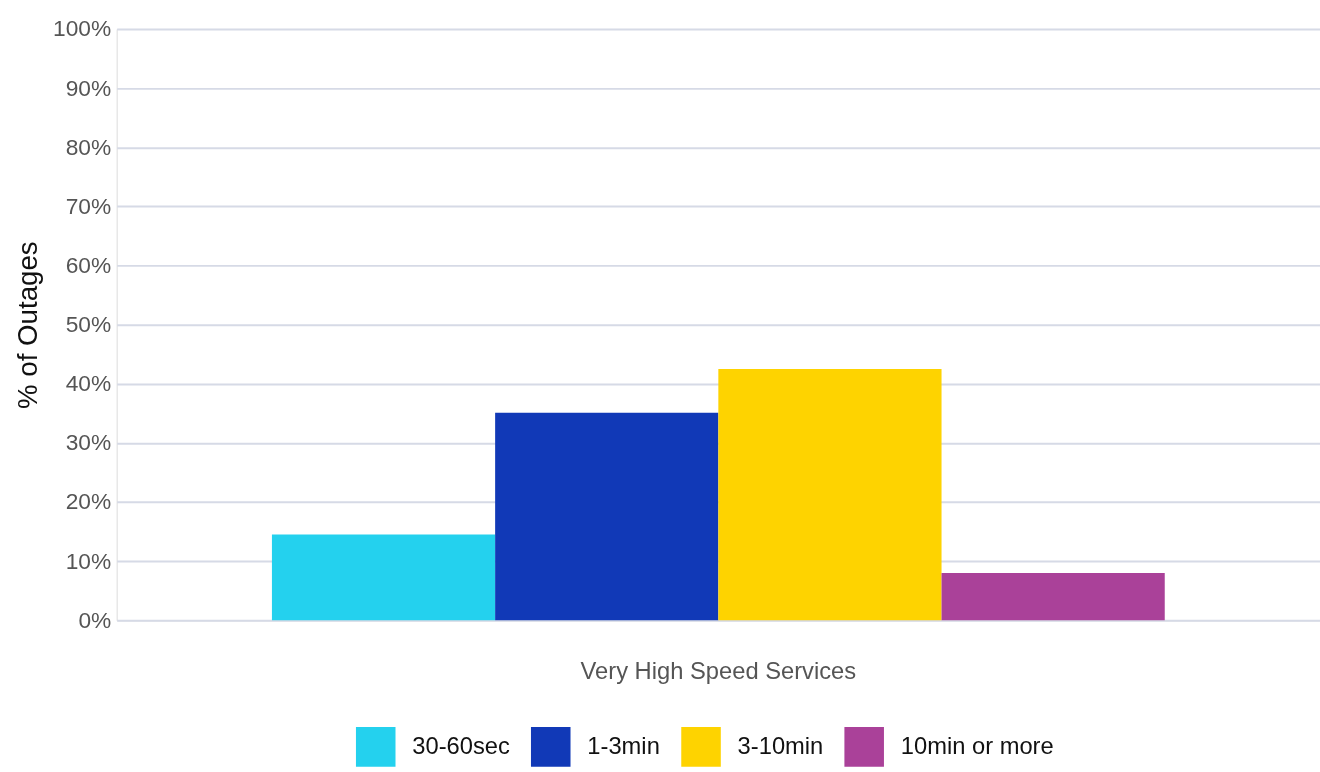  Describe the element at coordinates (461, 745) in the screenshot. I see `legend-label: 30-60sec` at that location.